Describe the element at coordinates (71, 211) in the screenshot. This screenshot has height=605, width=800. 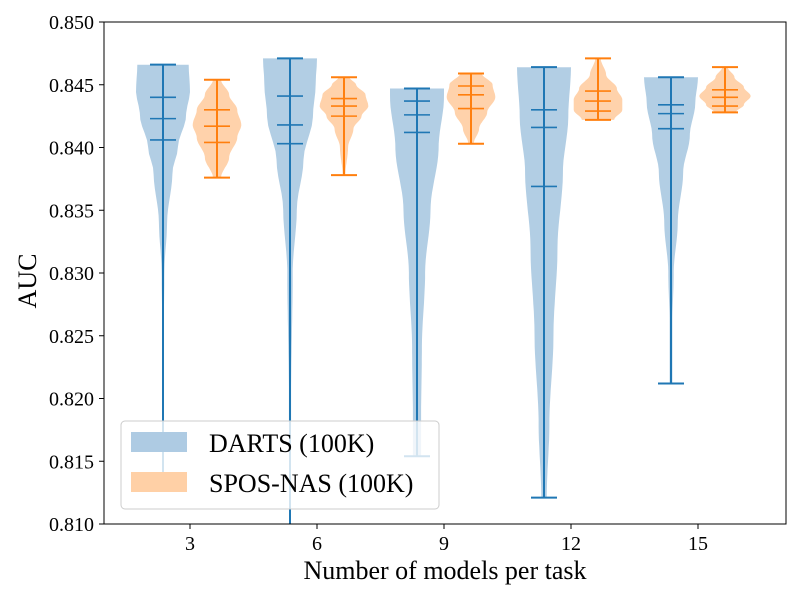
I see `y-tick-label-5: 0.835` at that location.